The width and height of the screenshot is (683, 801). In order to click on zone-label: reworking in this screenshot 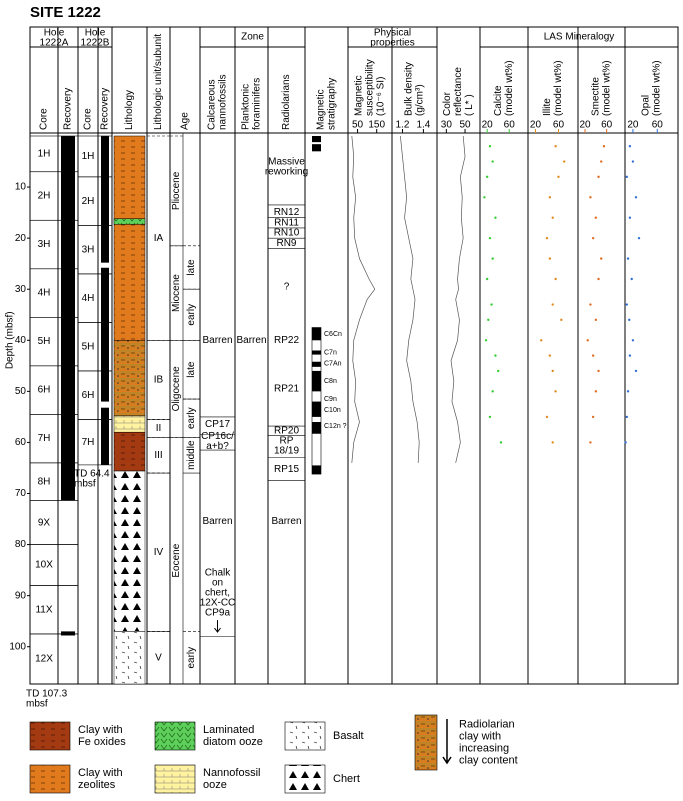, I will do `click(286, 171)`.